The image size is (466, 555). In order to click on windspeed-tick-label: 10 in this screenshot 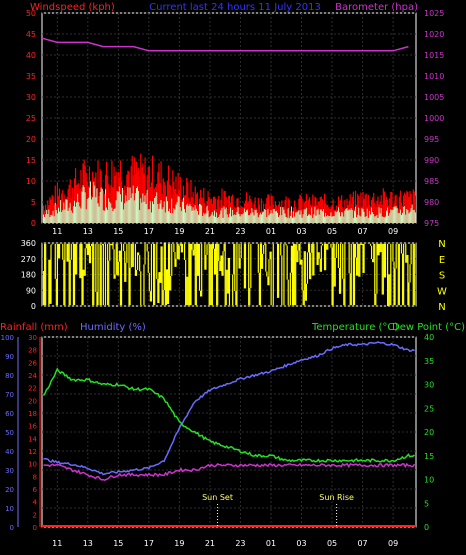, I will do `click(31, 181)`.